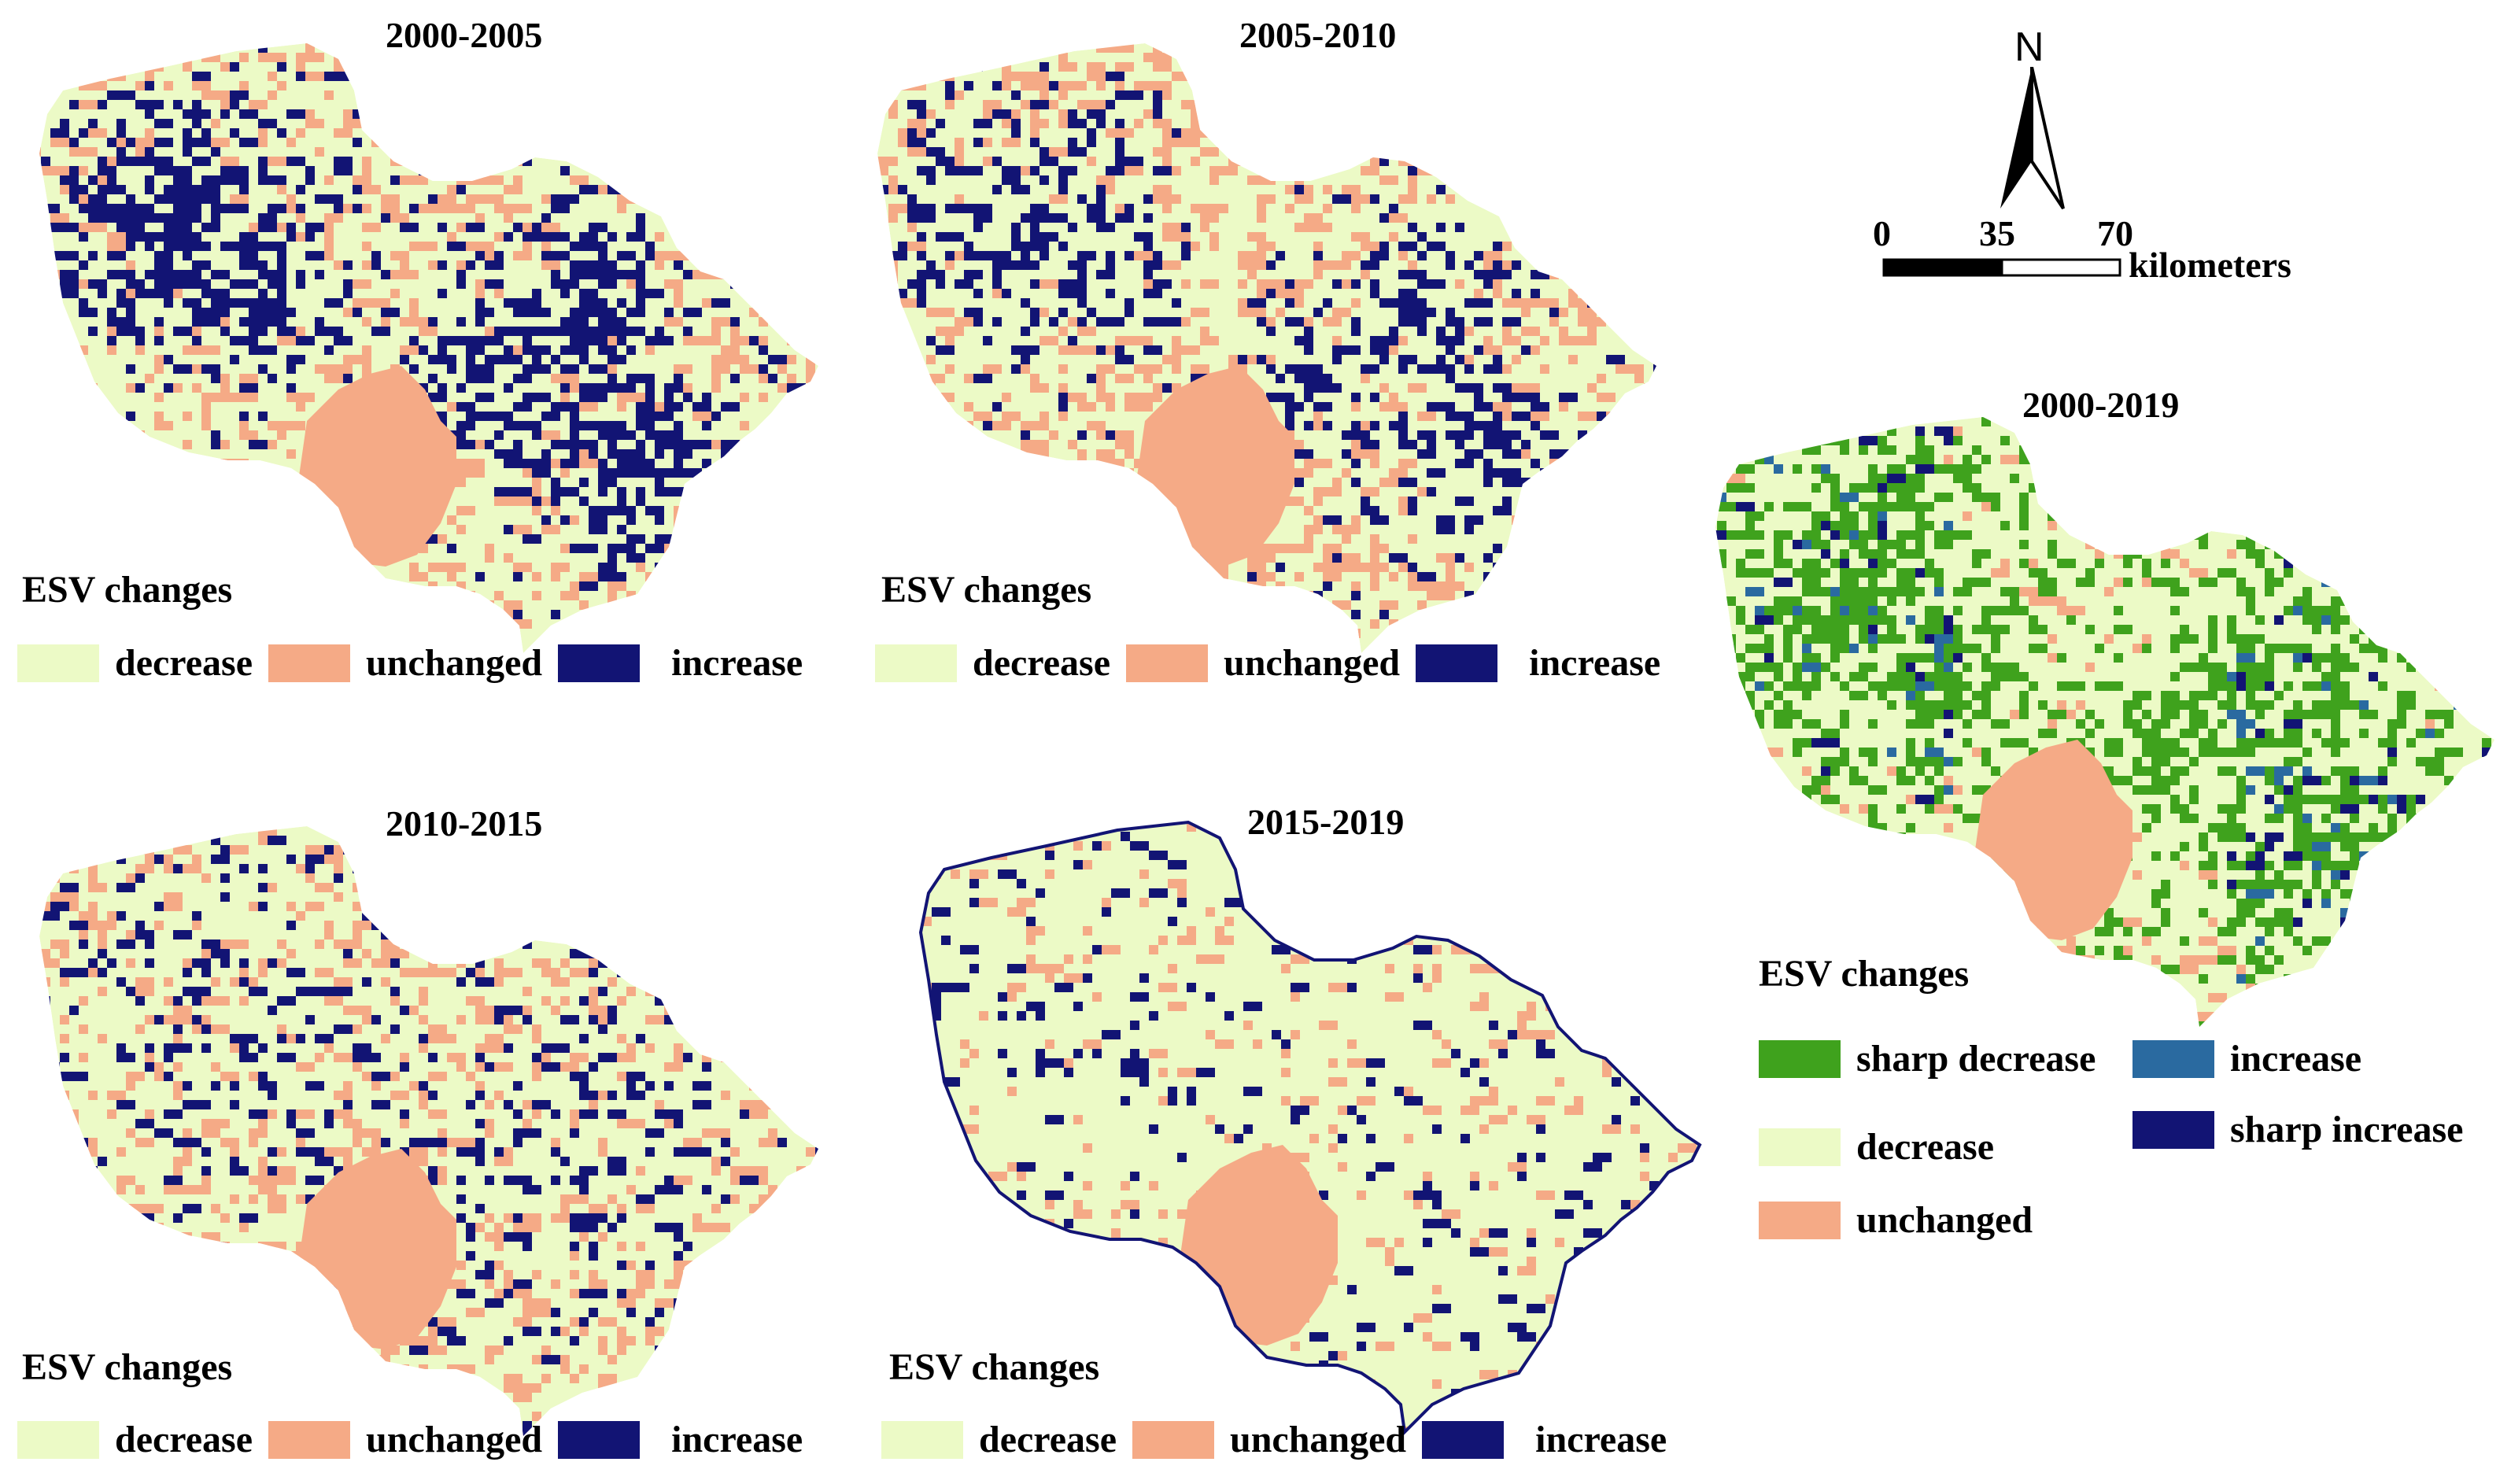 Image resolution: width=2511 pixels, height=1484 pixels. Describe the element at coordinates (1318, 35) in the screenshot. I see `map-title: 2005-2010` at that location.